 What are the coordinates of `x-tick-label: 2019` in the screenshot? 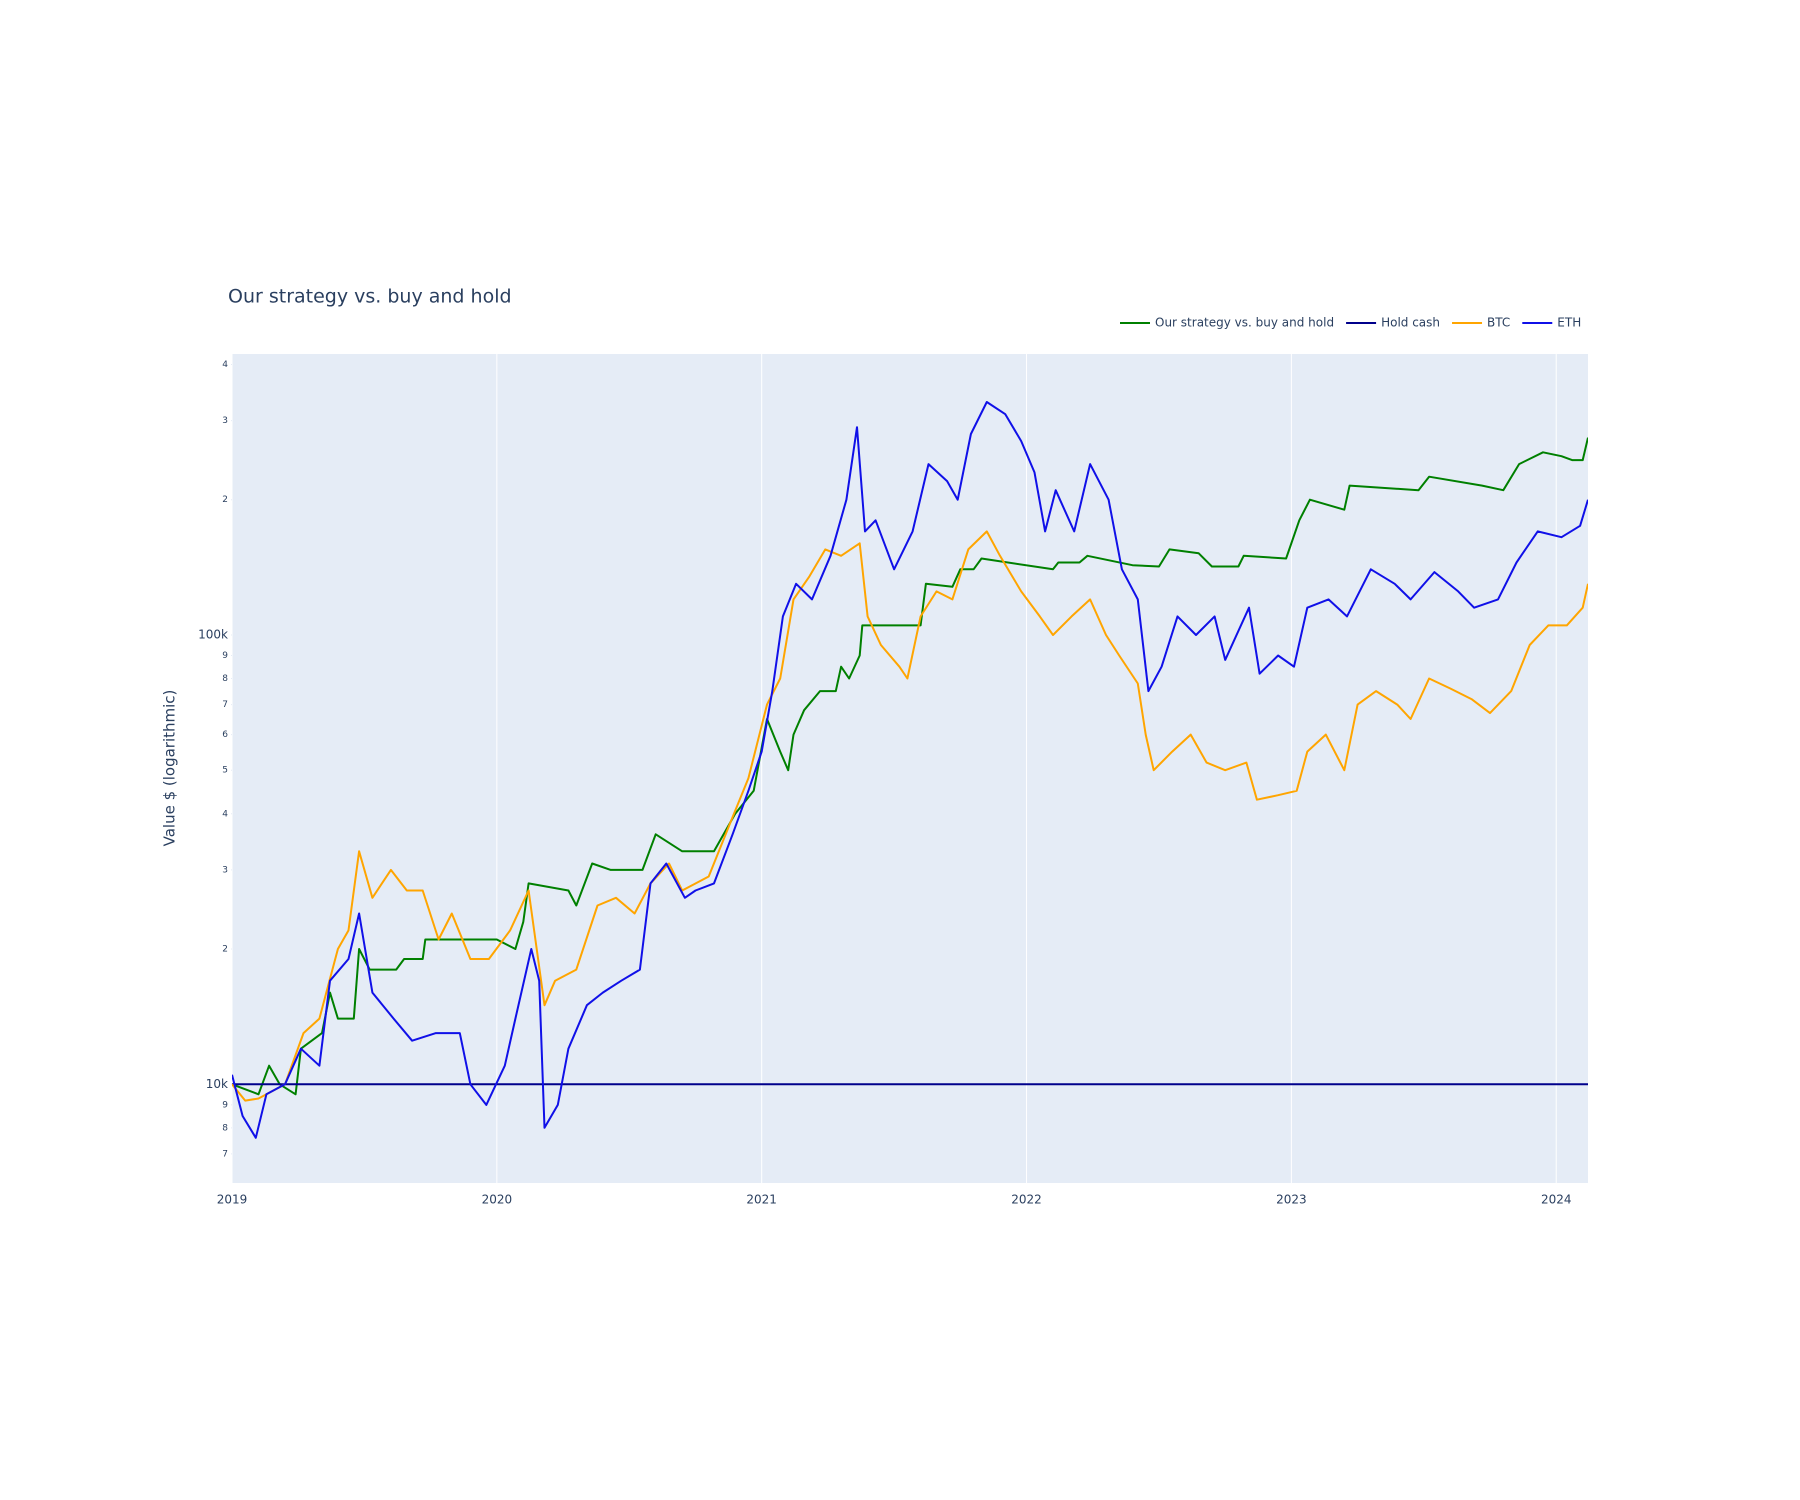 It's located at (232, 1200).